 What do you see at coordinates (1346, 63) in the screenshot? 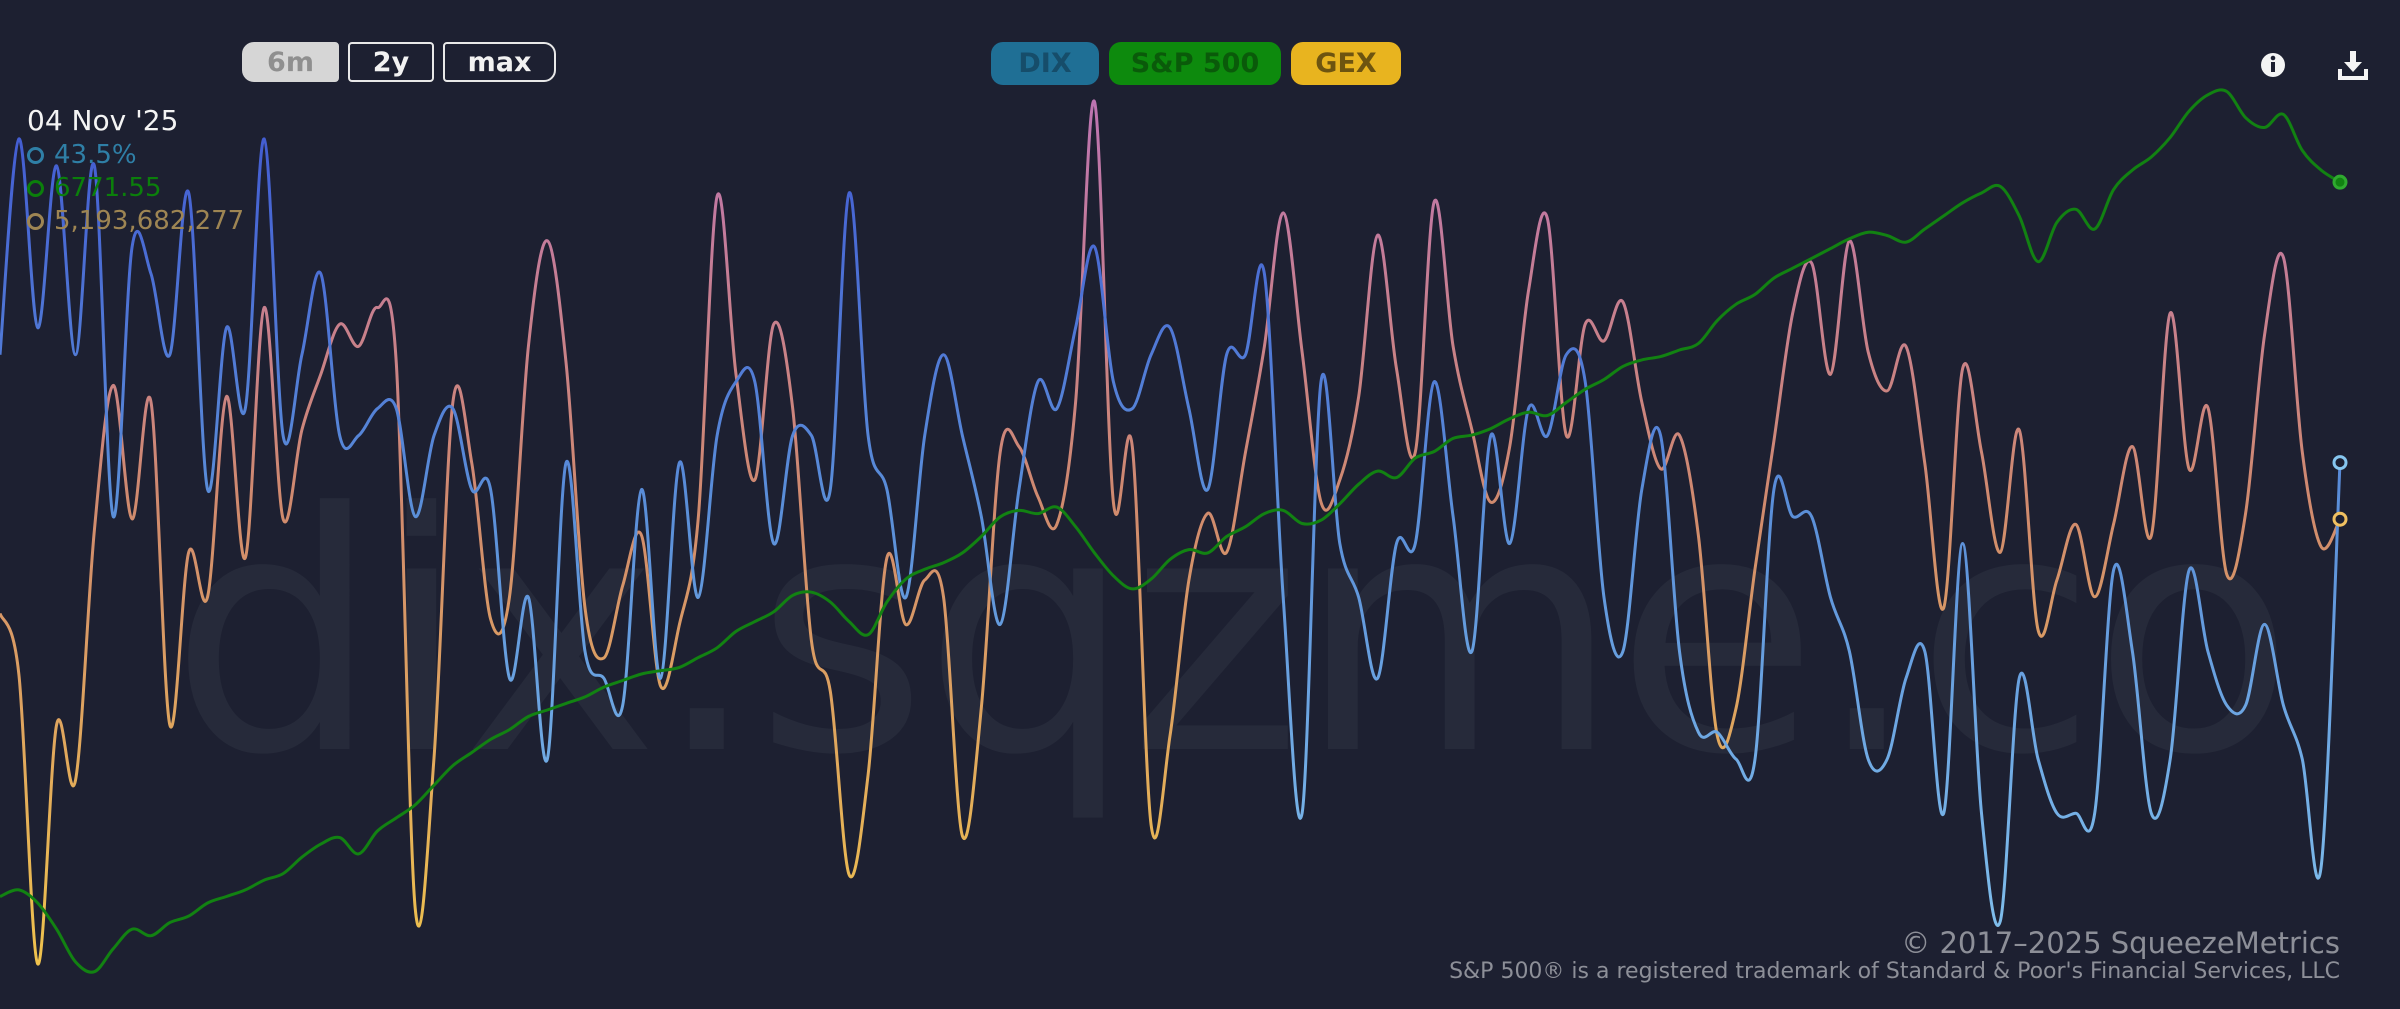
I see `series-toggle-gex: GEX` at bounding box center [1346, 63].